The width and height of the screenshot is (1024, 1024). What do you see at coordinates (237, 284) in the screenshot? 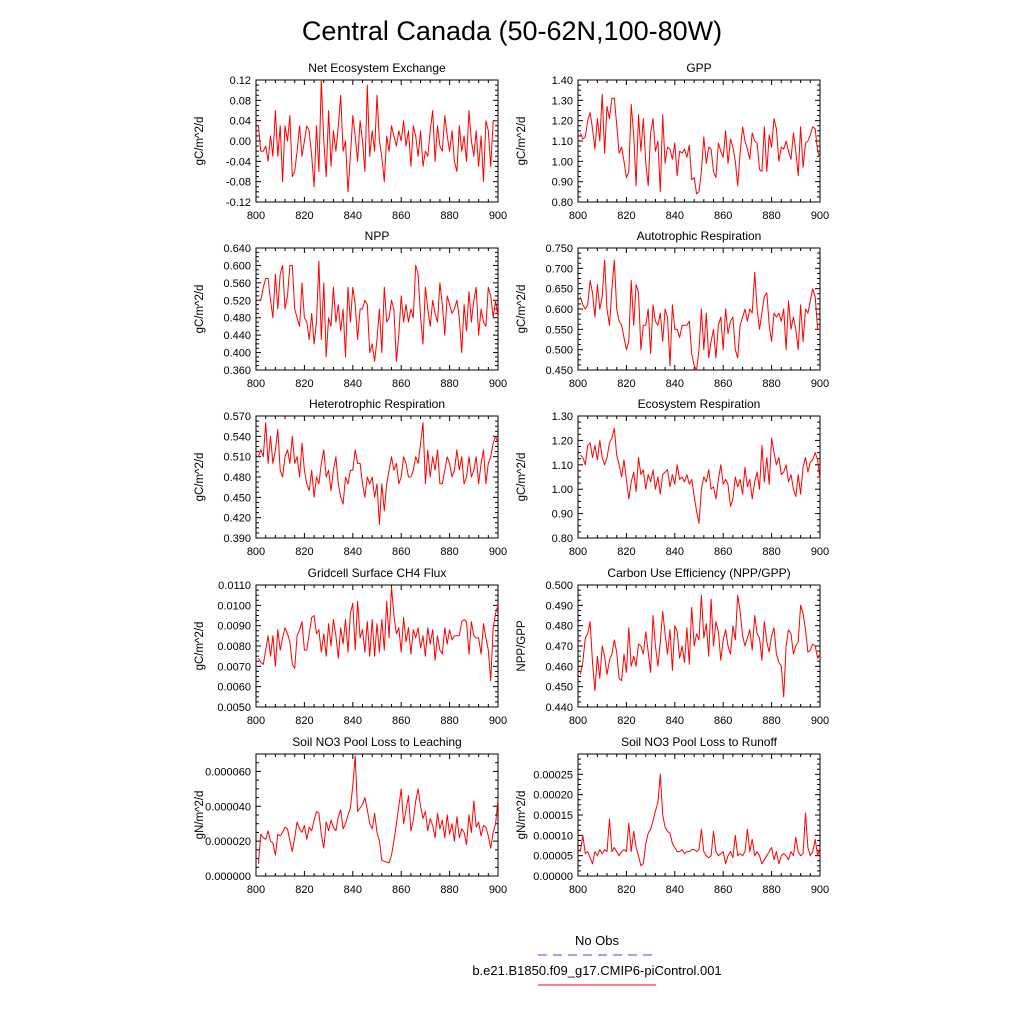
I see `y-tick-label: 0.560` at bounding box center [237, 284].